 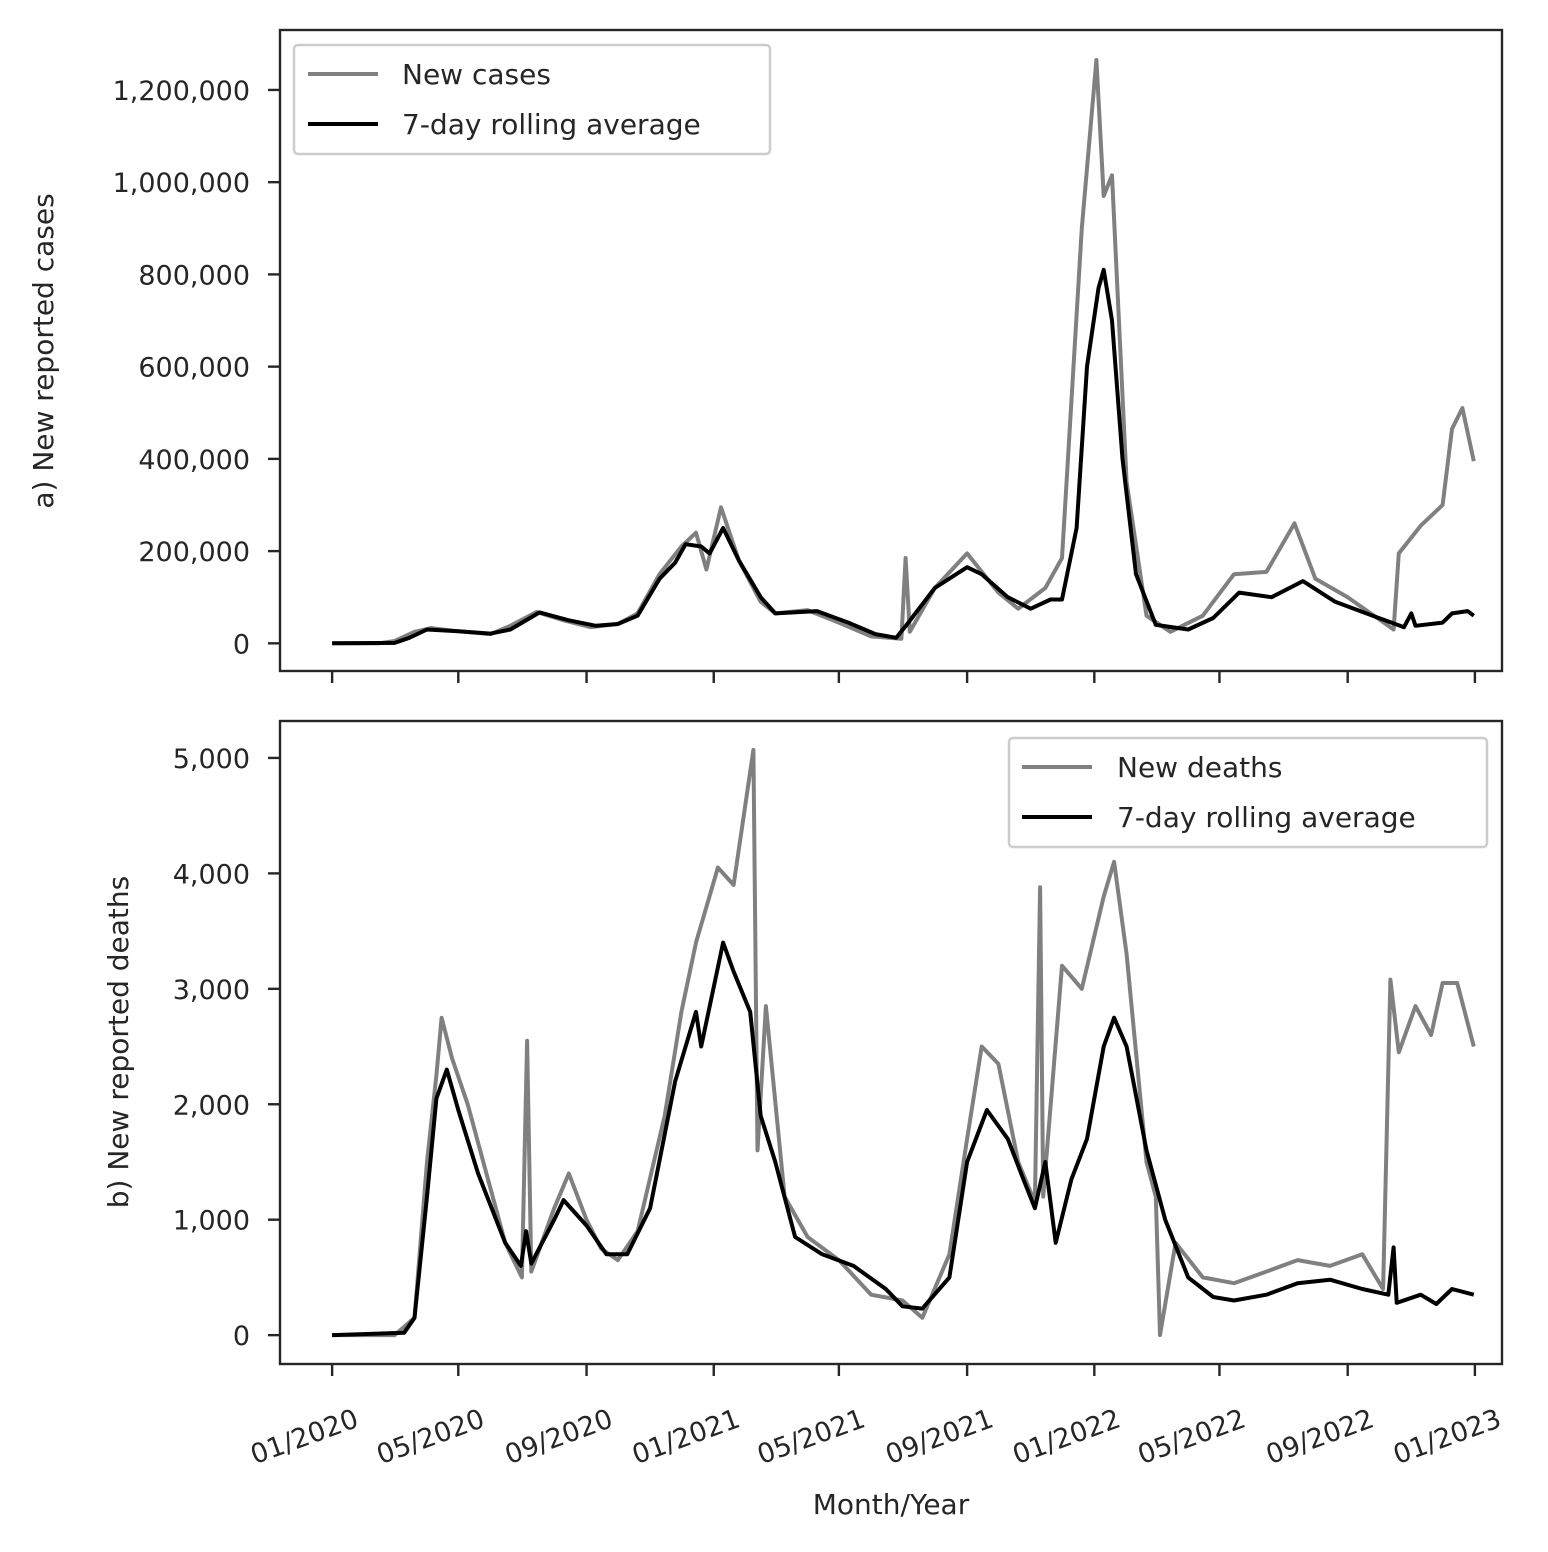 What do you see at coordinates (903, 677) in the screenshot?
I see `panel-a-x-ticks` at bounding box center [903, 677].